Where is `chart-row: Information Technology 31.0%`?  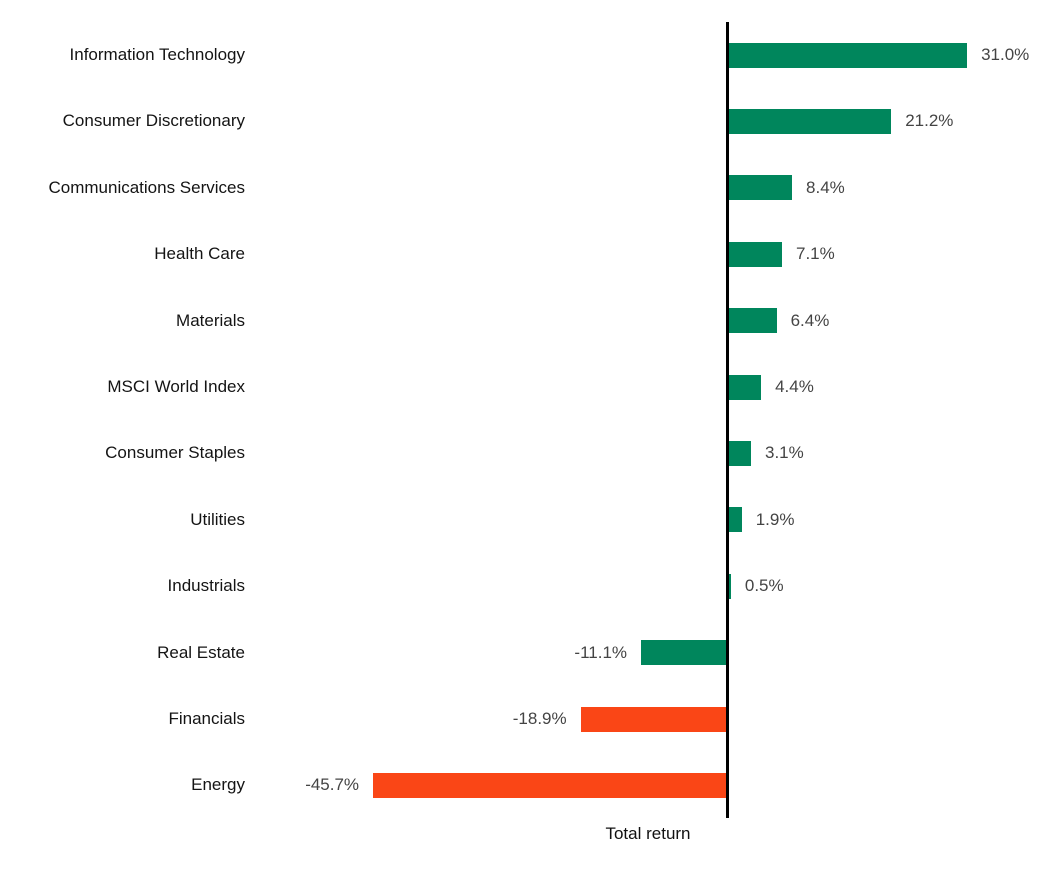
chart-row: Information Technology 31.0% is located at coordinates (530, 55).